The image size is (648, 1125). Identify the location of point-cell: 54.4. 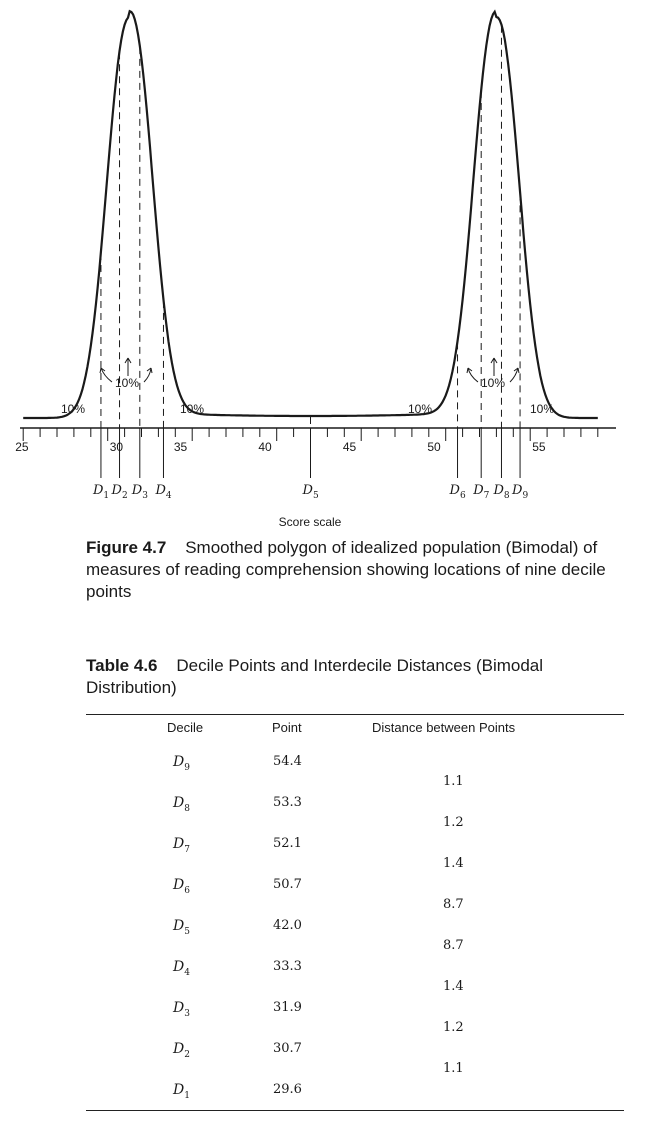
(287, 761).